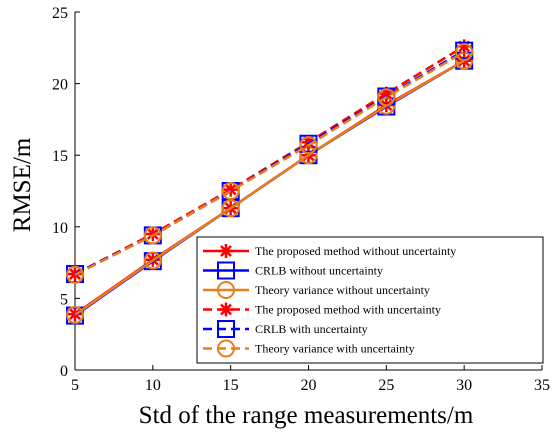 This screenshot has width=554, height=432. Describe the element at coordinates (348, 310) in the screenshot. I see `legend-label: The proposed method with uncertainty` at that location.